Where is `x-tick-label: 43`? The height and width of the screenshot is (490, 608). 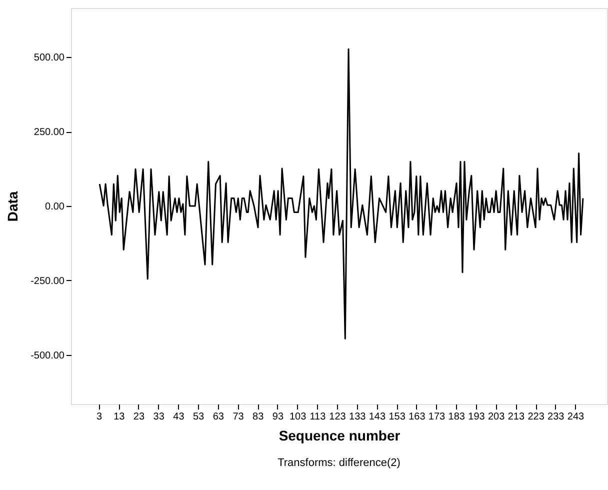 x-tick-label: 43 is located at coordinates (179, 417).